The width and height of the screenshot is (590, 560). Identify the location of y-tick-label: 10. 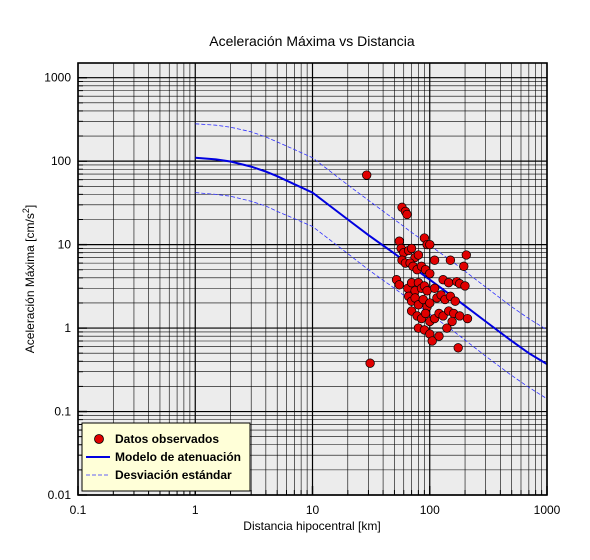
(65, 245).